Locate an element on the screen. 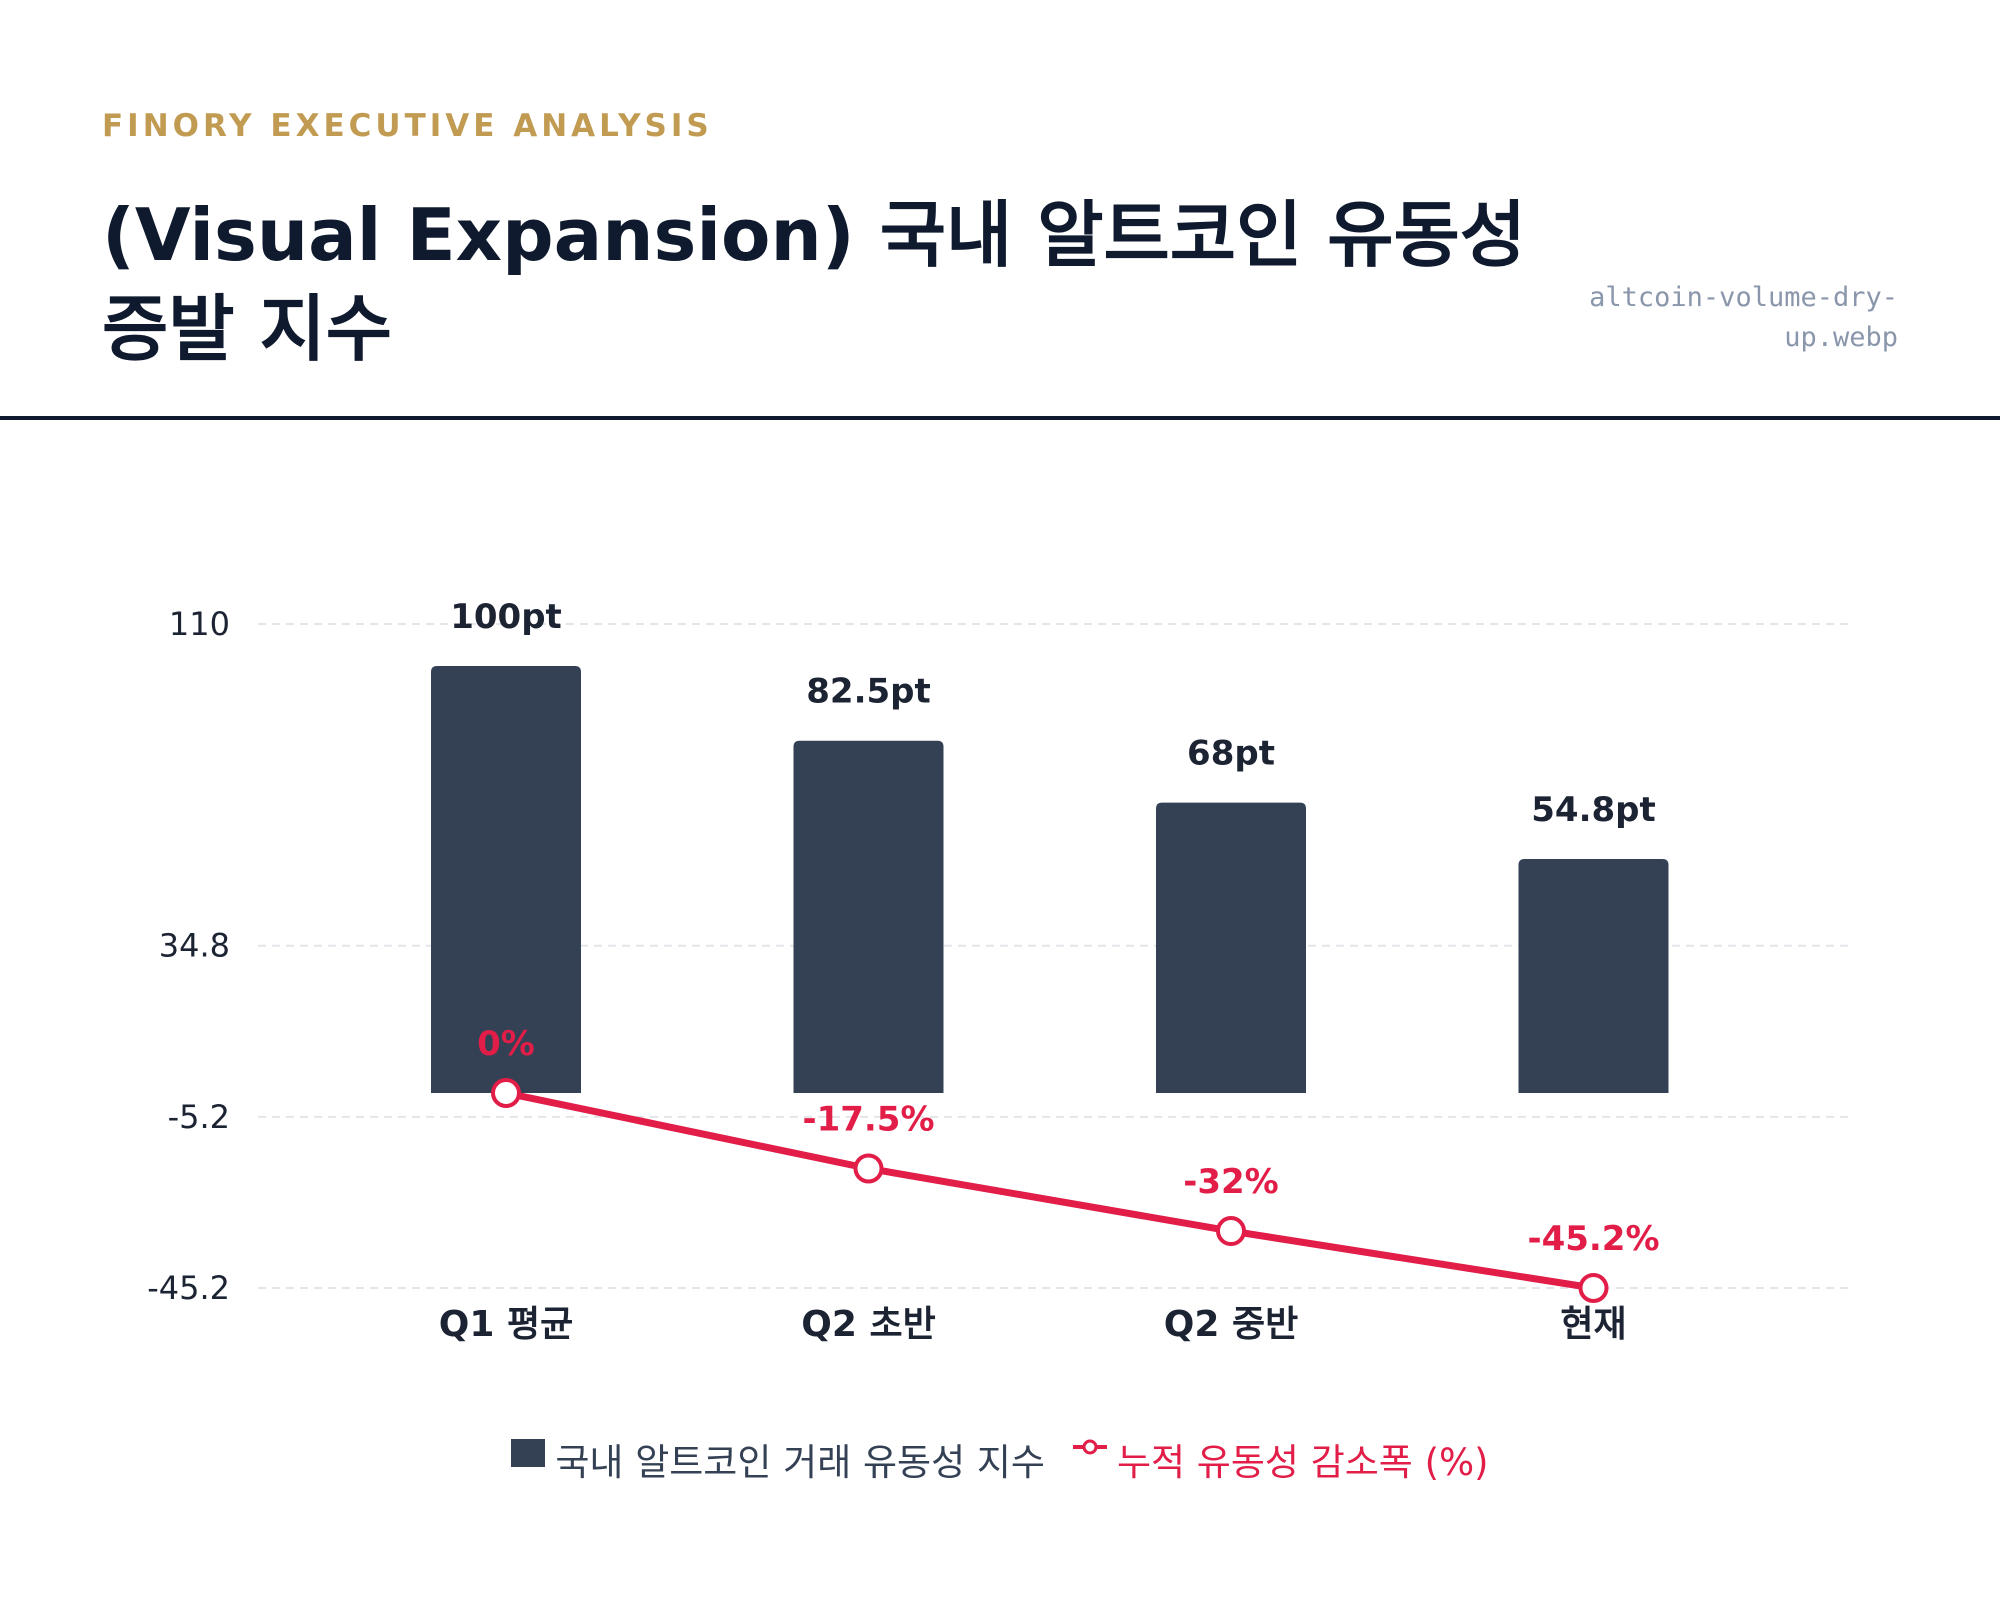  eyebrow-label: FINORY EXECUTIVE ANALYSIS is located at coordinates (407, 126).